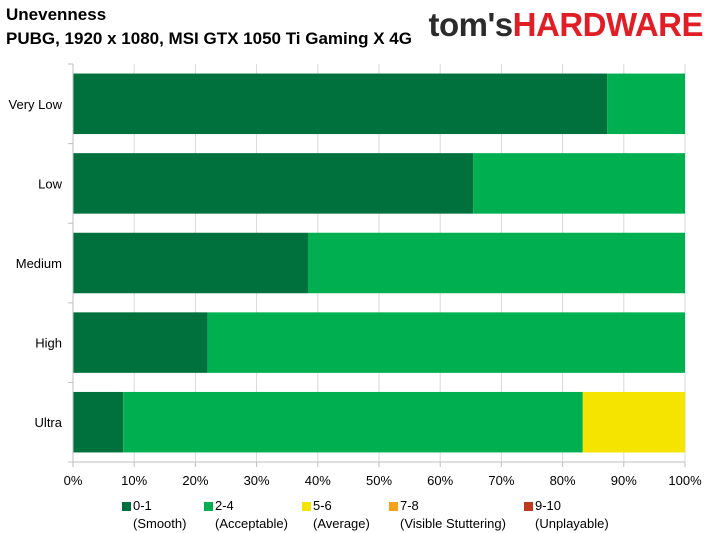 This screenshot has width=711, height=533. I want to click on x-tick-label: 30%, so click(257, 480).